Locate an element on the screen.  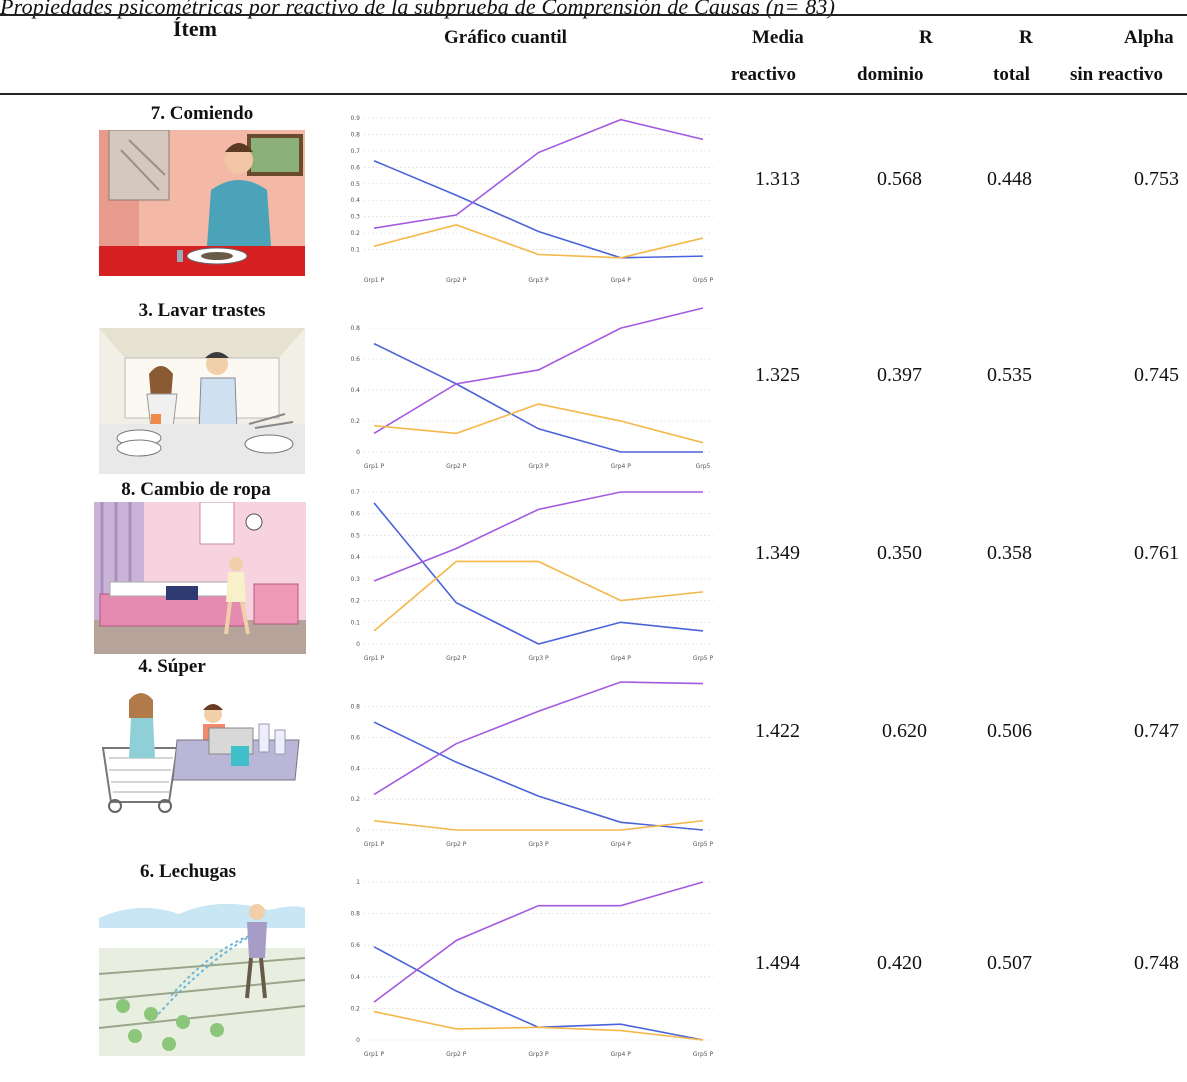
r-dominio-value: 0.620 is located at coordinates (904, 731).